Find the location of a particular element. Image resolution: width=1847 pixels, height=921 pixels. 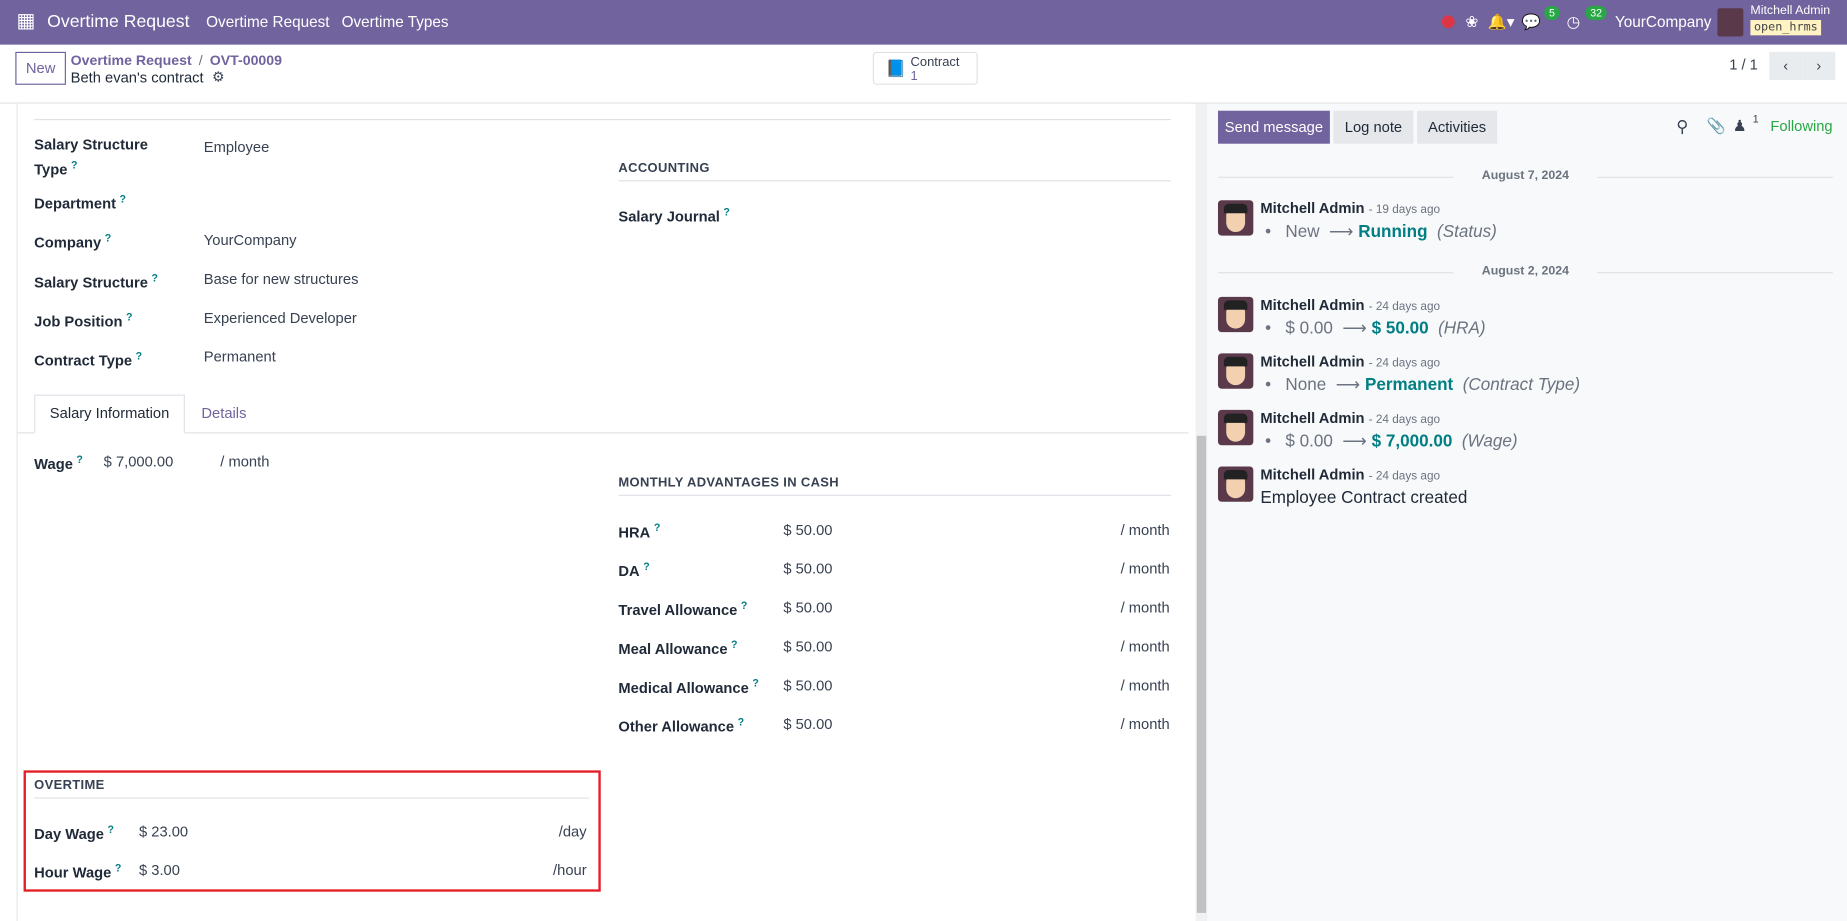

field-hour-wage: $ 3.00 is located at coordinates (159, 870).